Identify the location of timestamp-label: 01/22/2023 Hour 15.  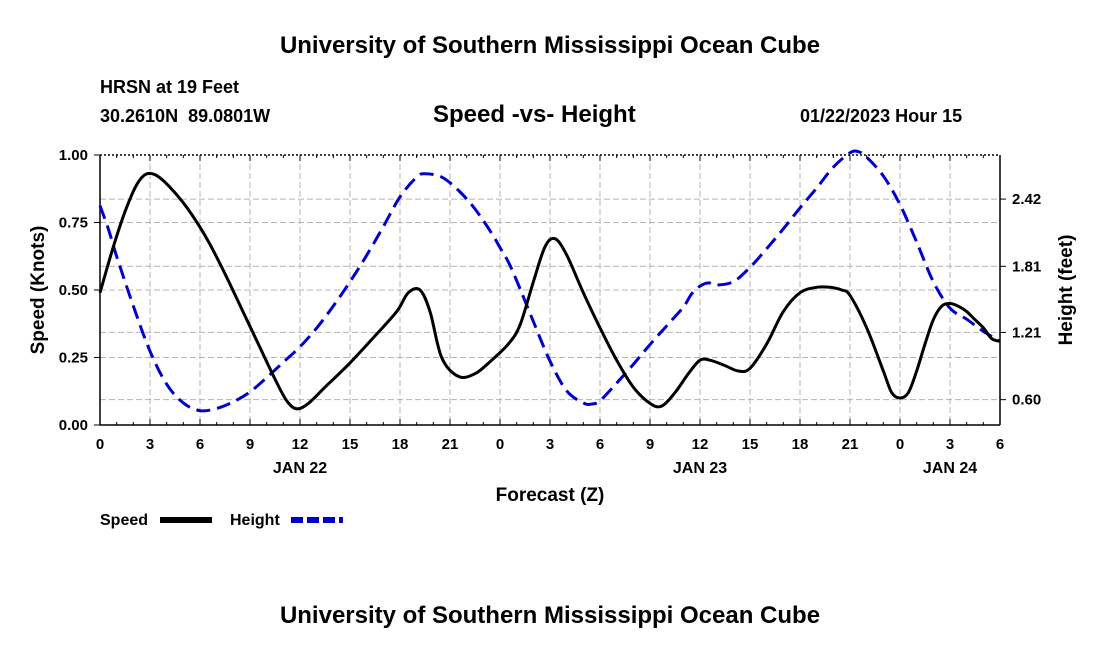
(881, 116).